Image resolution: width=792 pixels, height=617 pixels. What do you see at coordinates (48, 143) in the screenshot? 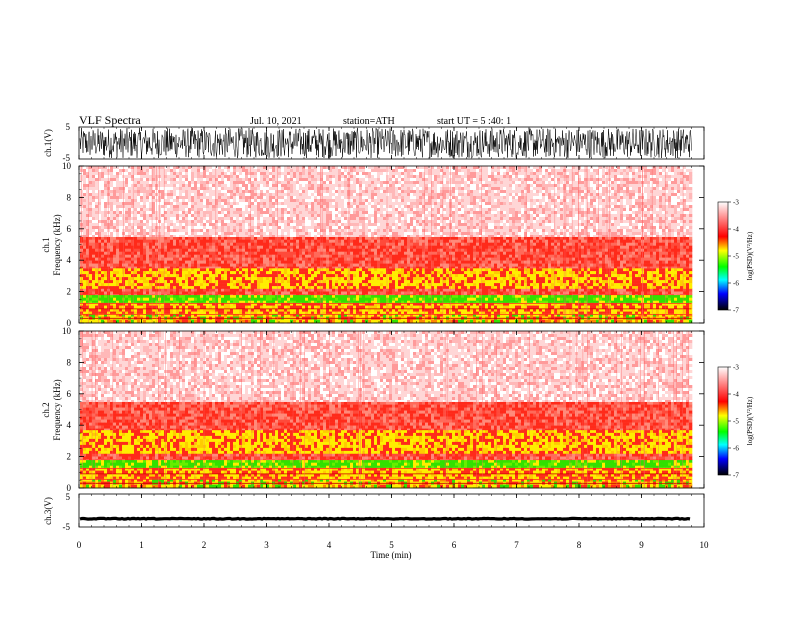
I see `ch1-ylabel: ch.1(V)` at bounding box center [48, 143].